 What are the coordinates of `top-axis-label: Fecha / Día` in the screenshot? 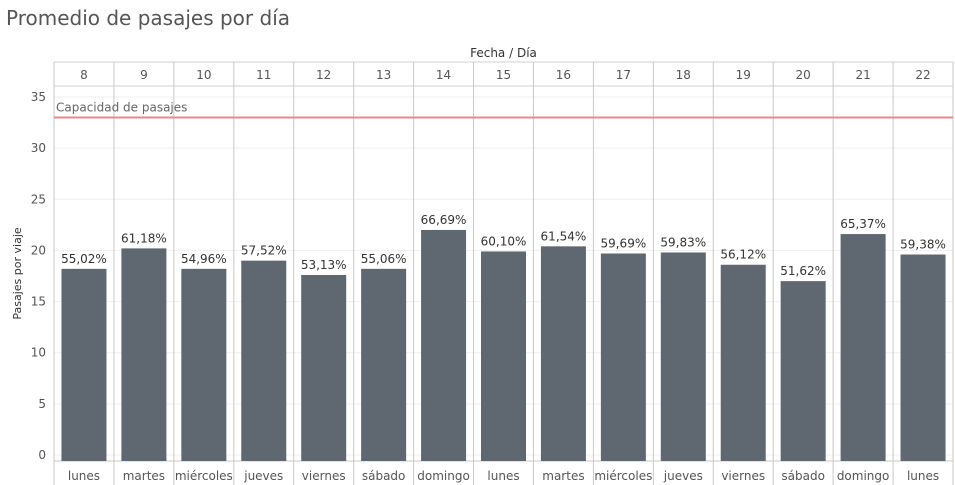 It's located at (503, 53).